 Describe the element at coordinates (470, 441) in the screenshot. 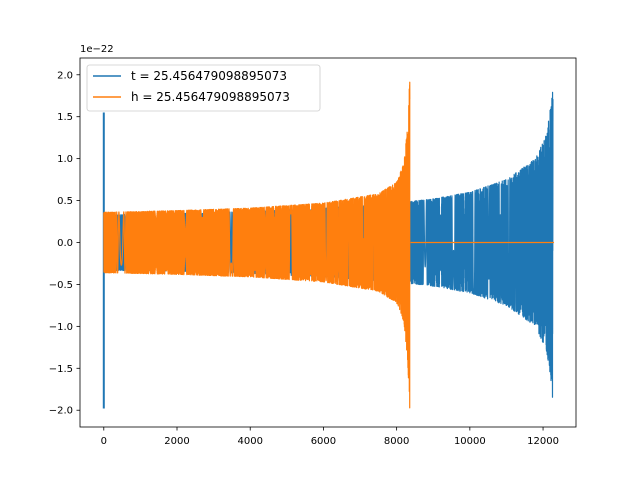

I see `x-tick-label: 10000` at that location.